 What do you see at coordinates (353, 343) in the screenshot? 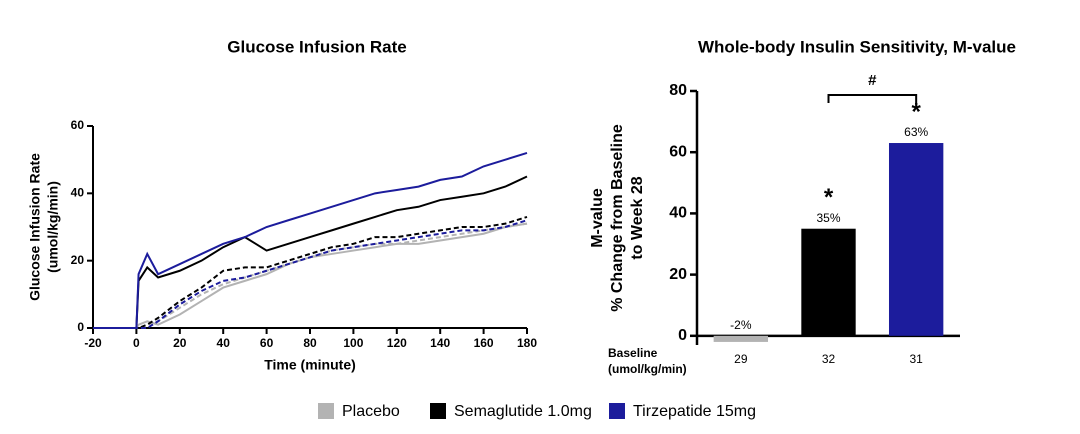
I see `x-tick-label: 100` at bounding box center [353, 343].